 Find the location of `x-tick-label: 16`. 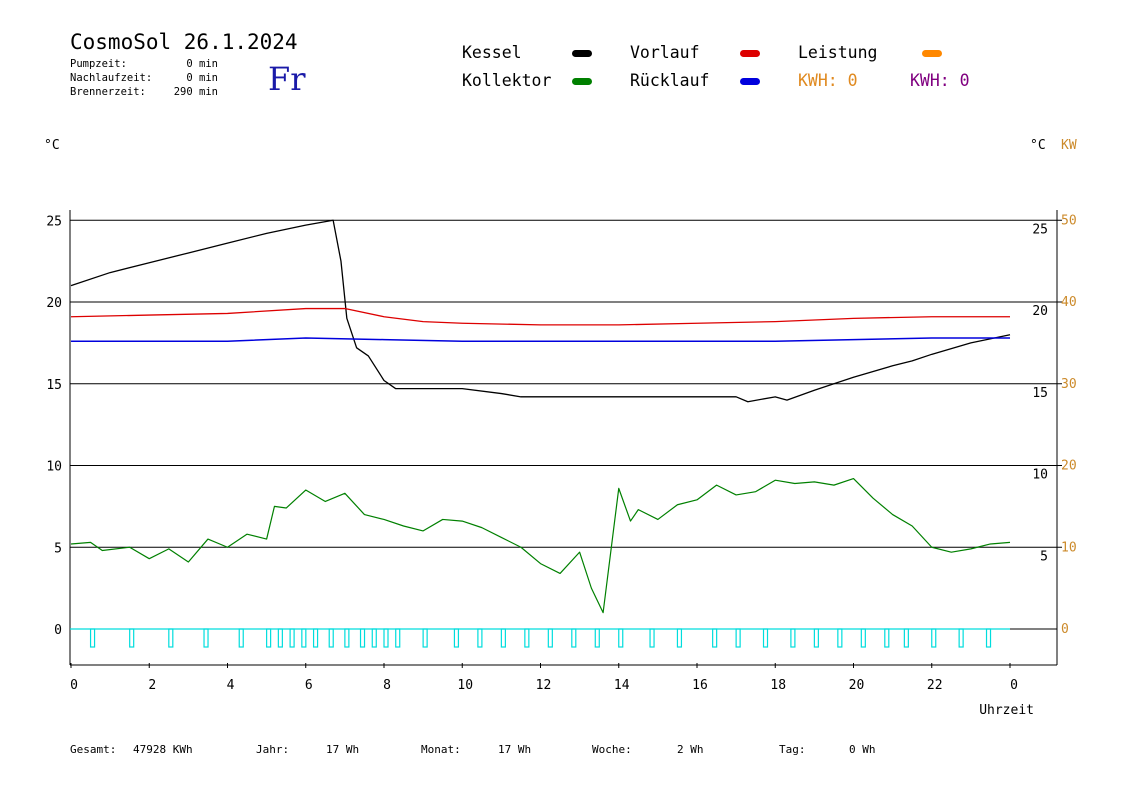

x-tick-label: 16 is located at coordinates (700, 685).